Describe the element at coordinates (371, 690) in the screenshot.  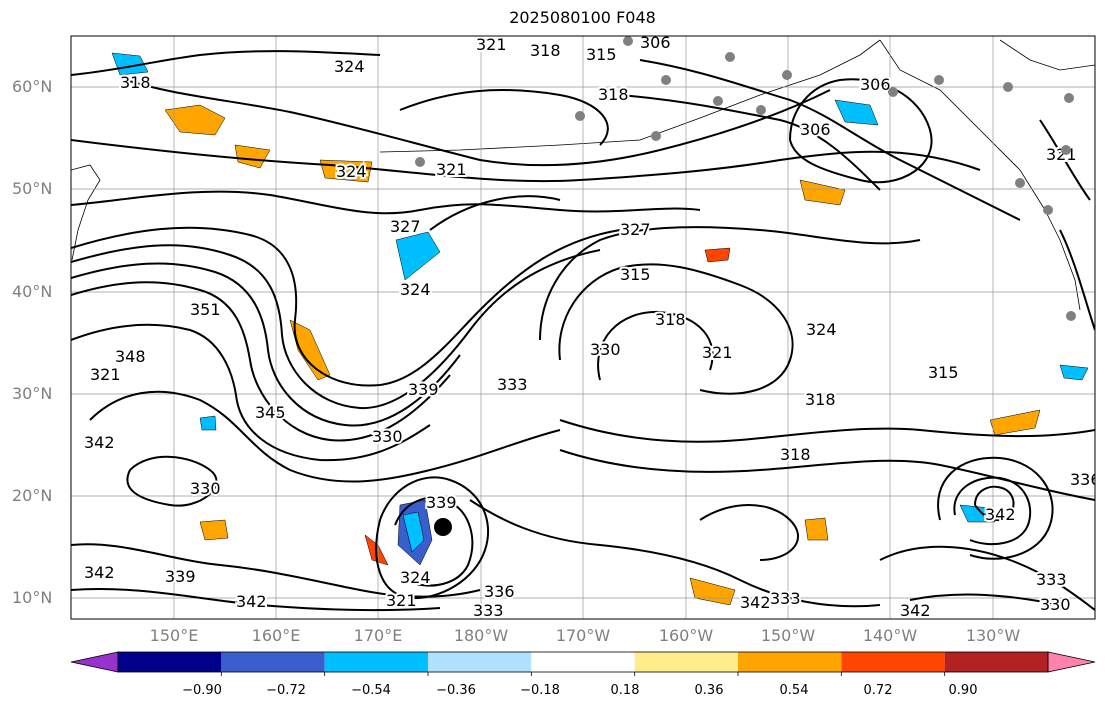
I see `colorbar-tick-label: −0.54` at that location.